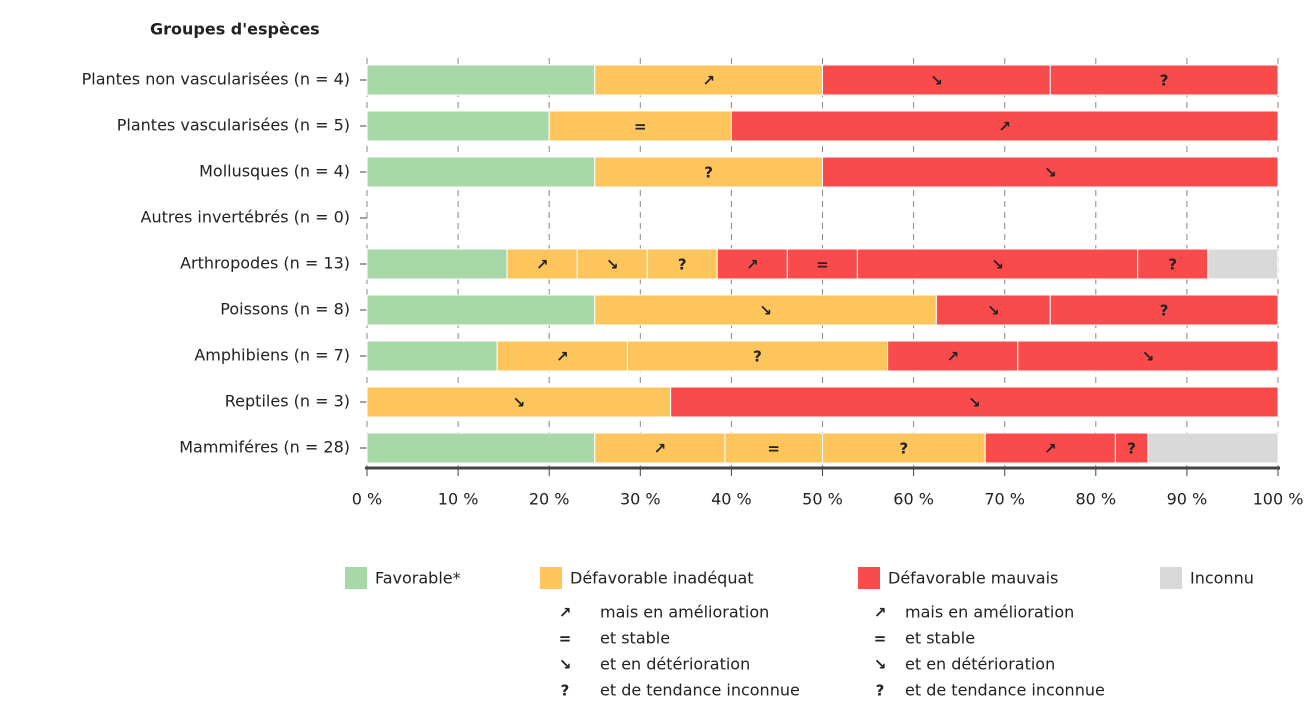  Describe the element at coordinates (235, 29) in the screenshot. I see `chart-title: Groupes d'espèces` at that location.